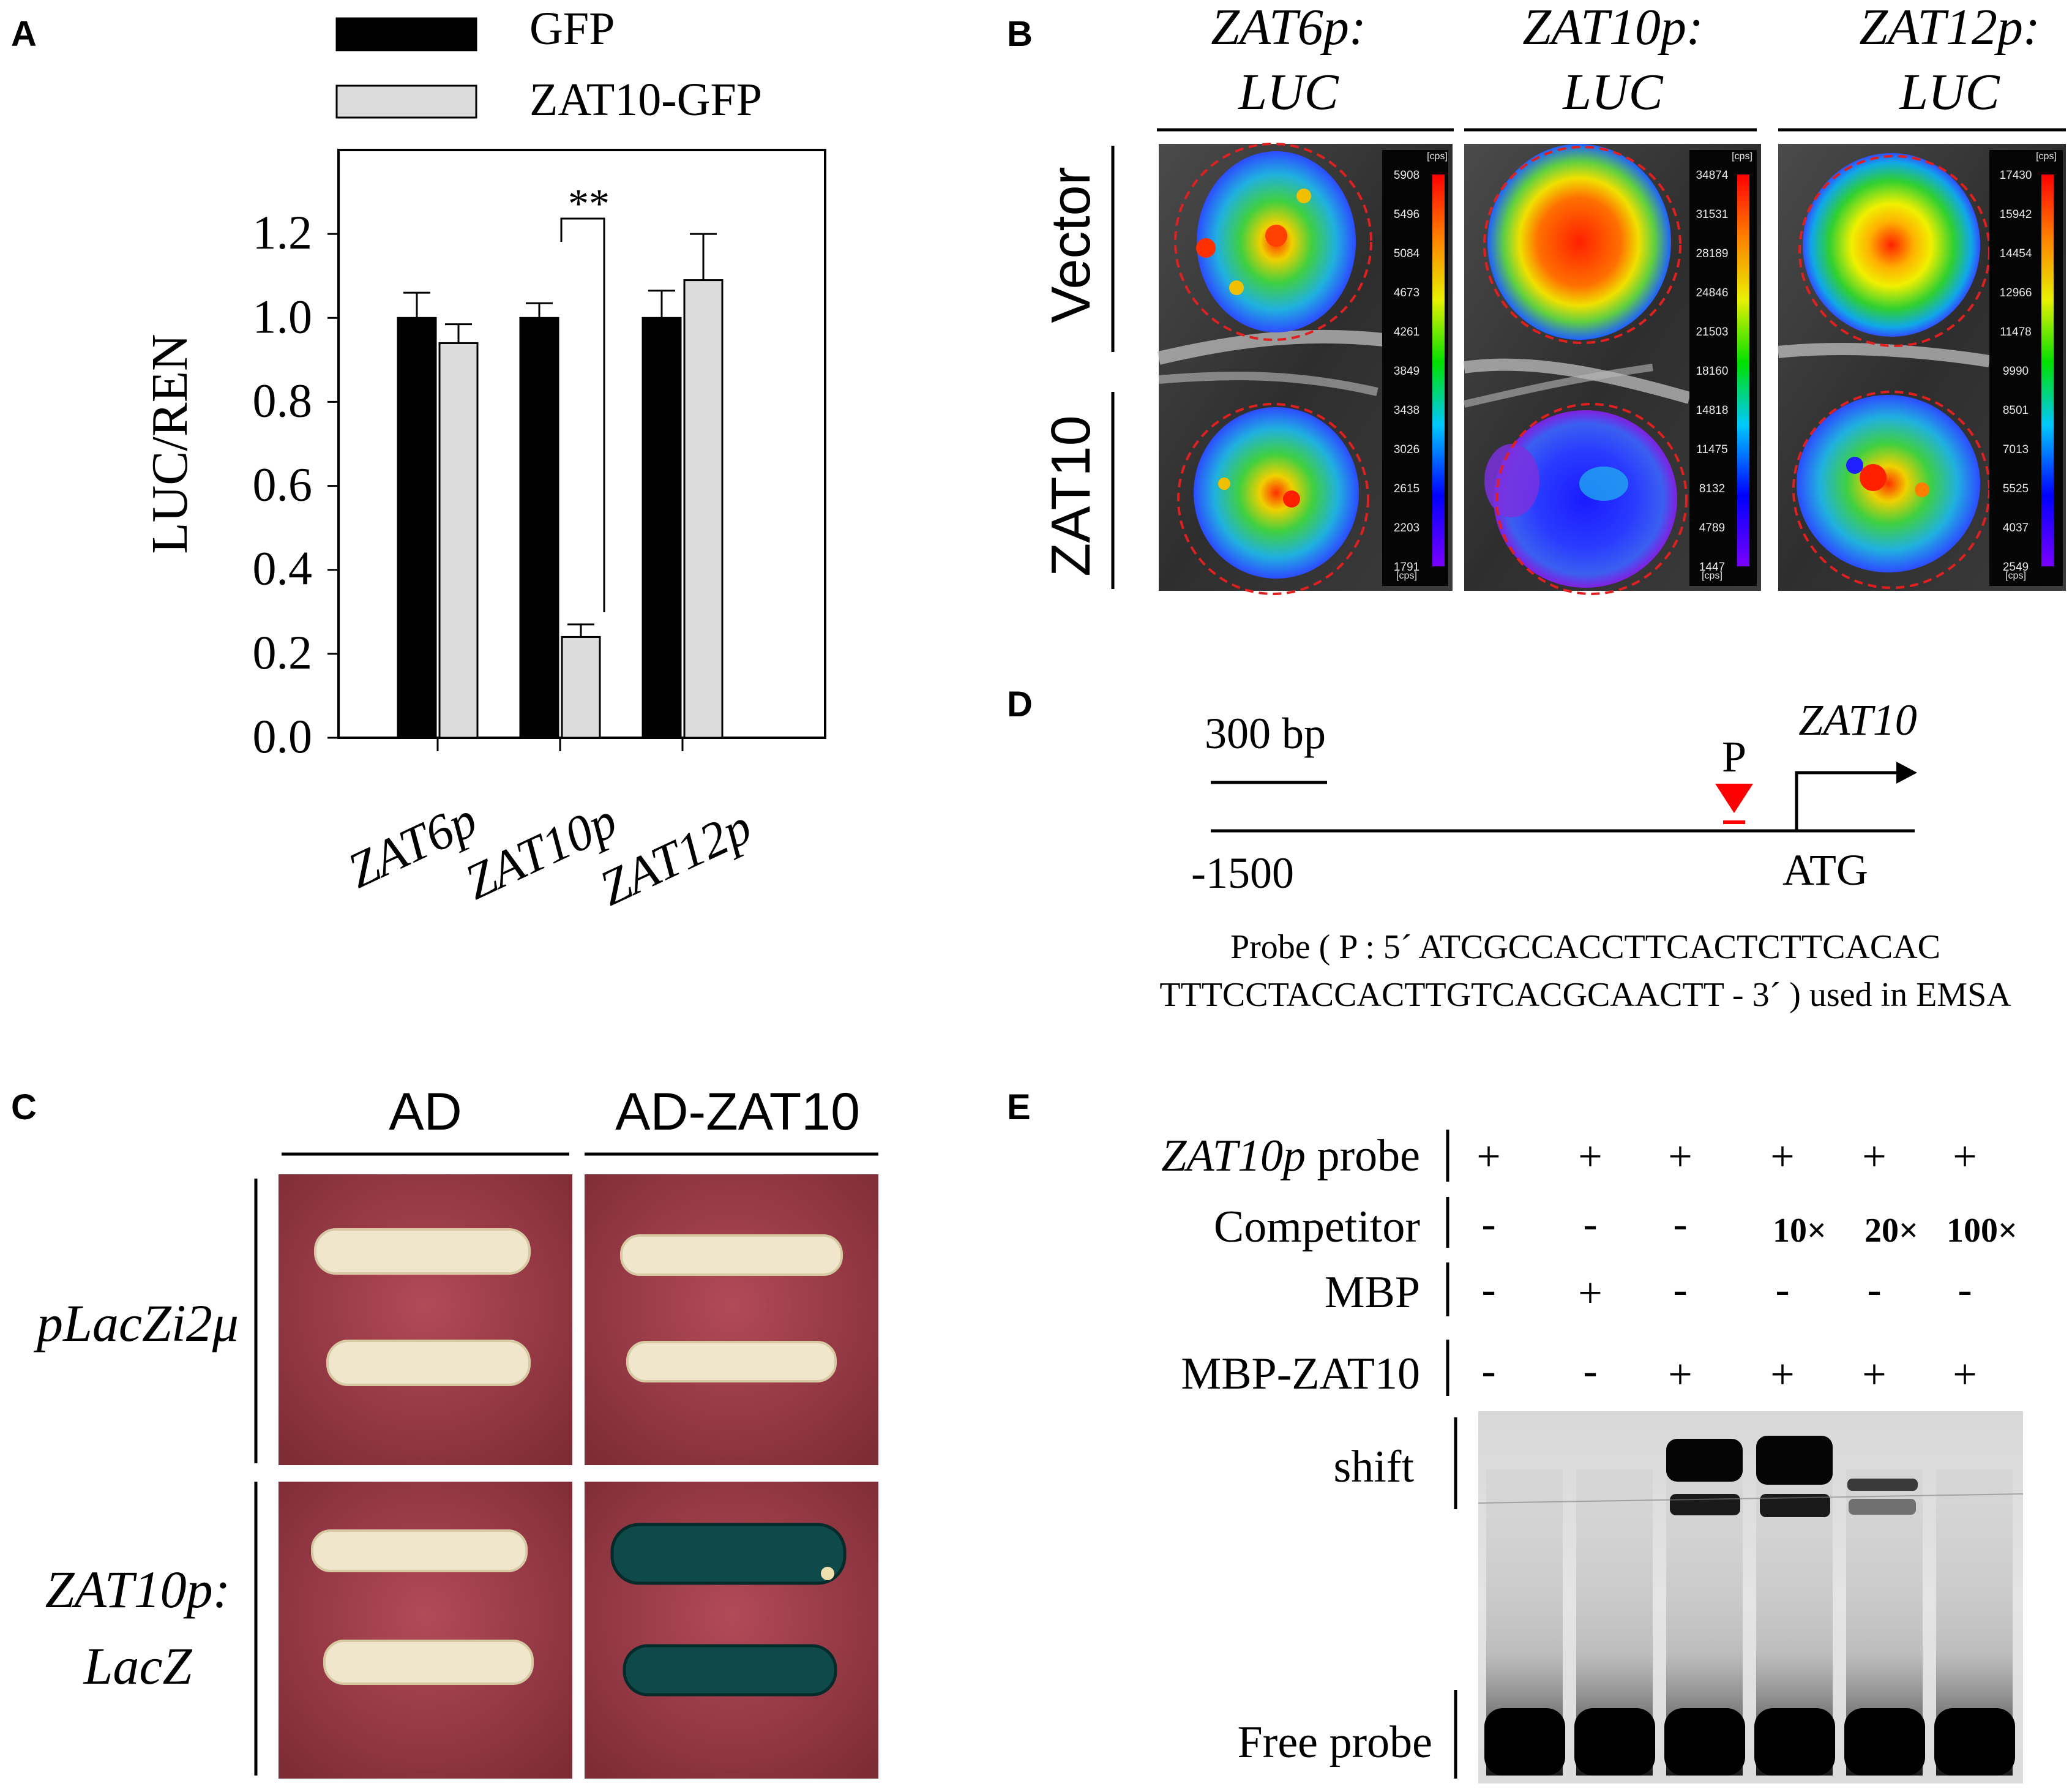 Image resolution: width=2072 pixels, height=1789 pixels. What do you see at coordinates (425, 1111) in the screenshot?
I see `c-col-header-ad: AD` at bounding box center [425, 1111].